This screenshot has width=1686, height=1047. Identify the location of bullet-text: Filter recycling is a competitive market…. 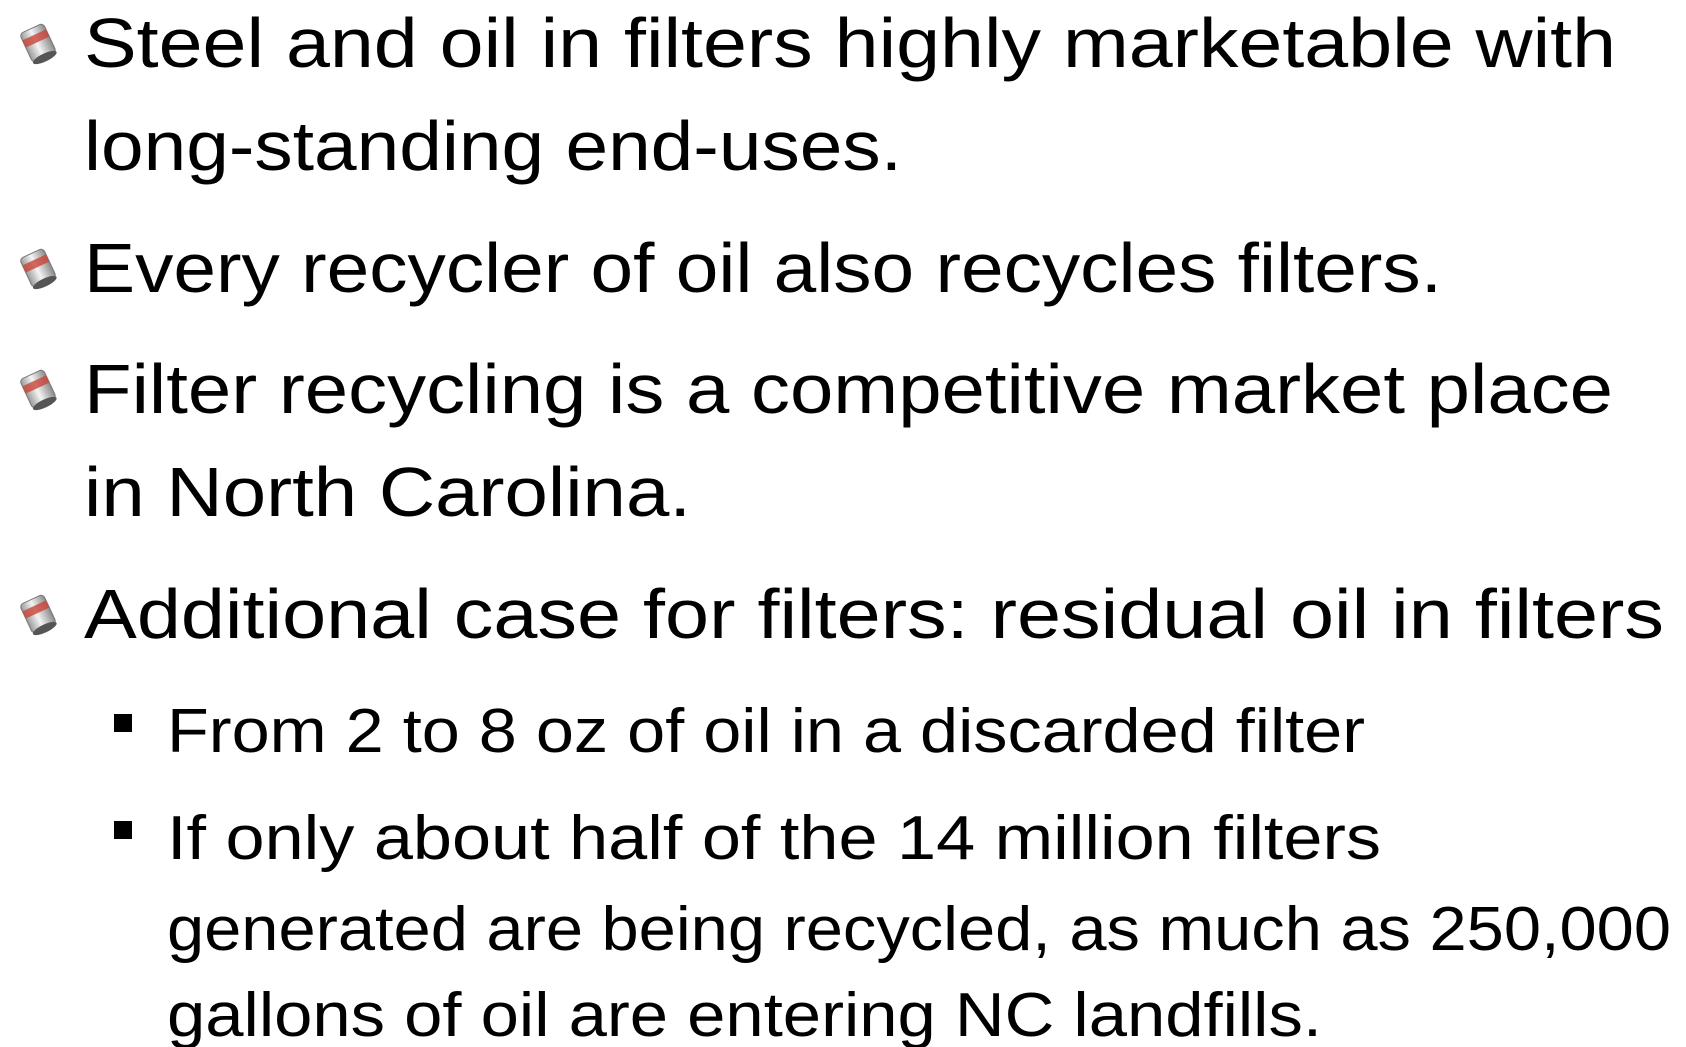
(848, 389).